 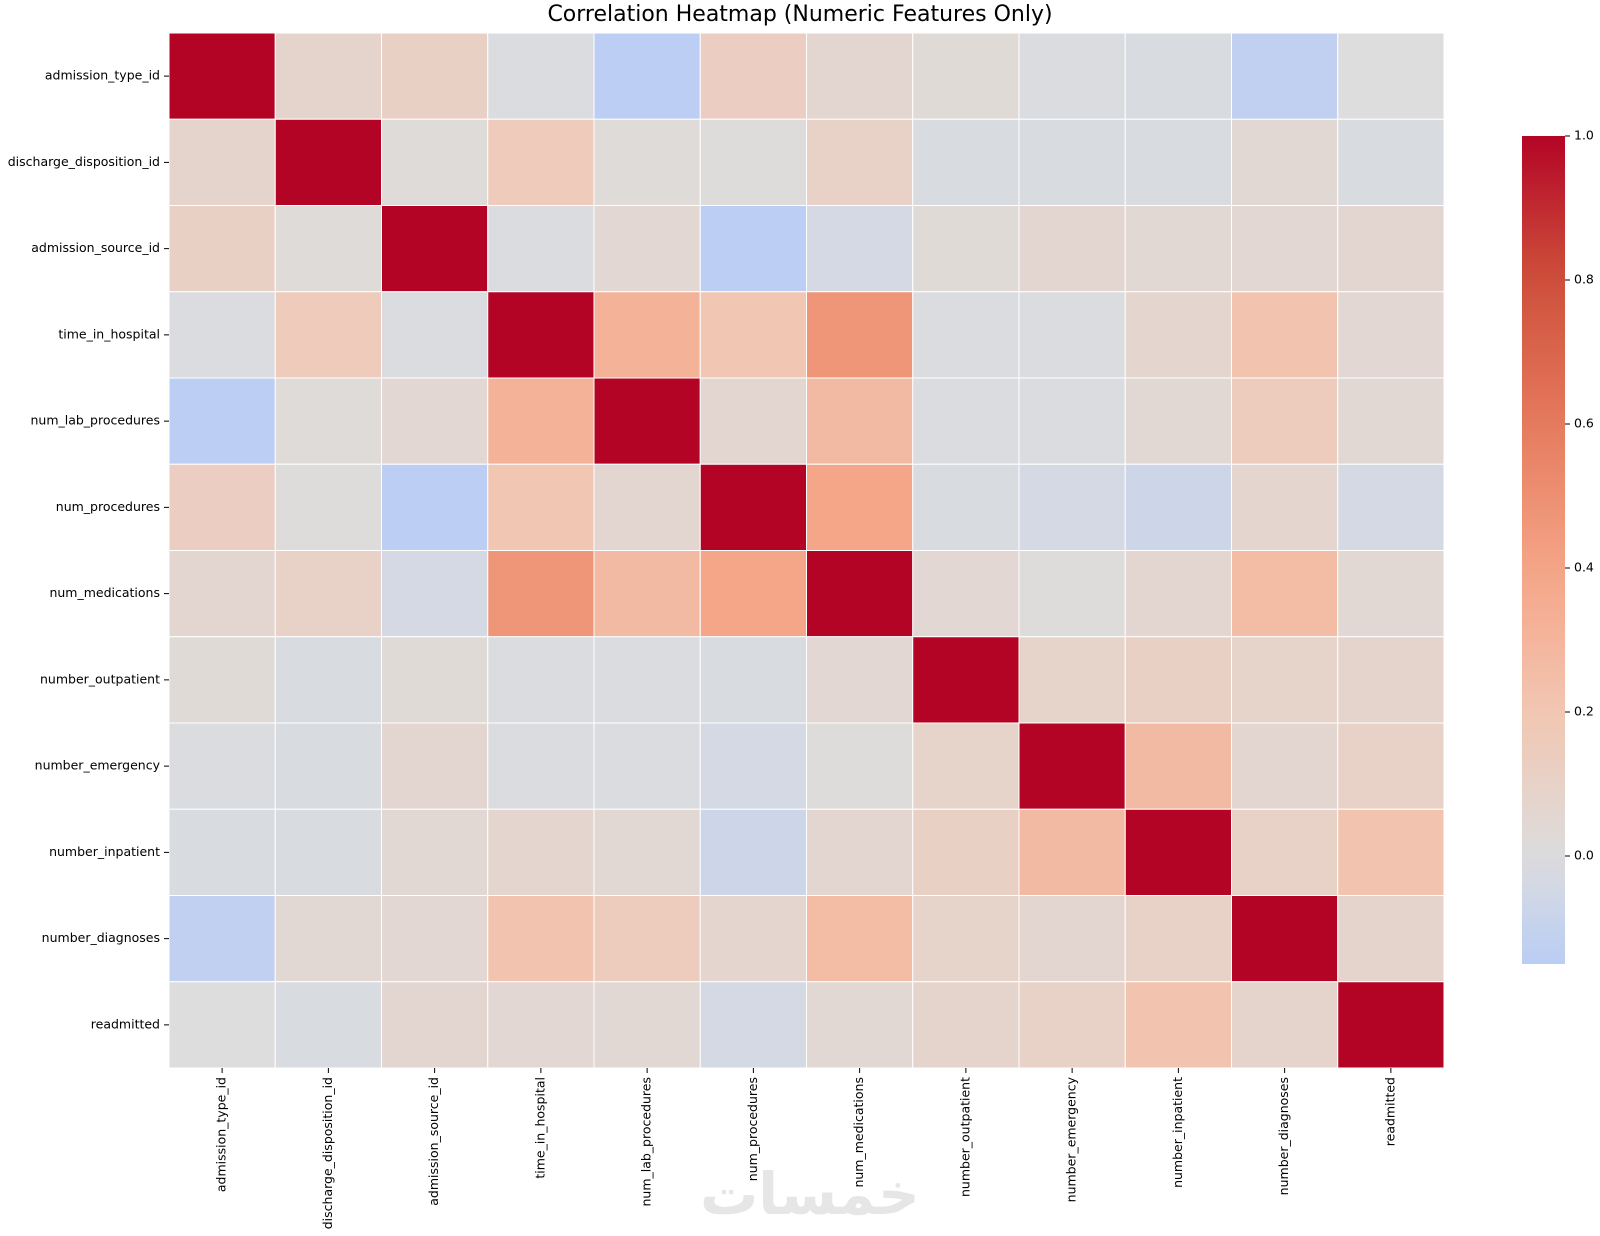 What do you see at coordinates (84, 161) in the screenshot?
I see `y-tick-label: discharge_disposition_id` at bounding box center [84, 161].